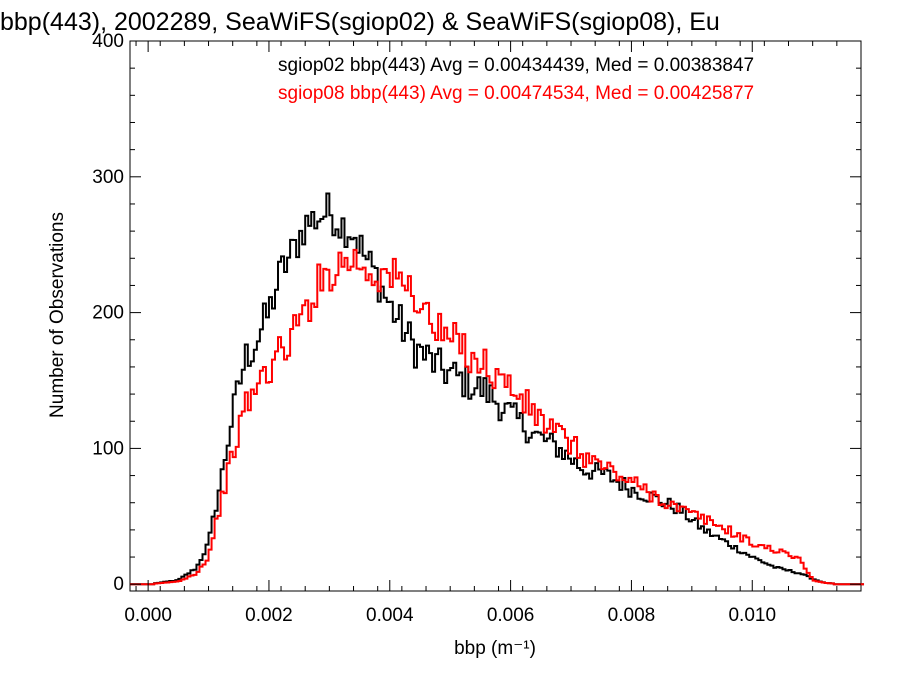 Image resolution: width=900 pixels, height=675 pixels. I want to click on y-tick-label: 400, so click(108, 41).